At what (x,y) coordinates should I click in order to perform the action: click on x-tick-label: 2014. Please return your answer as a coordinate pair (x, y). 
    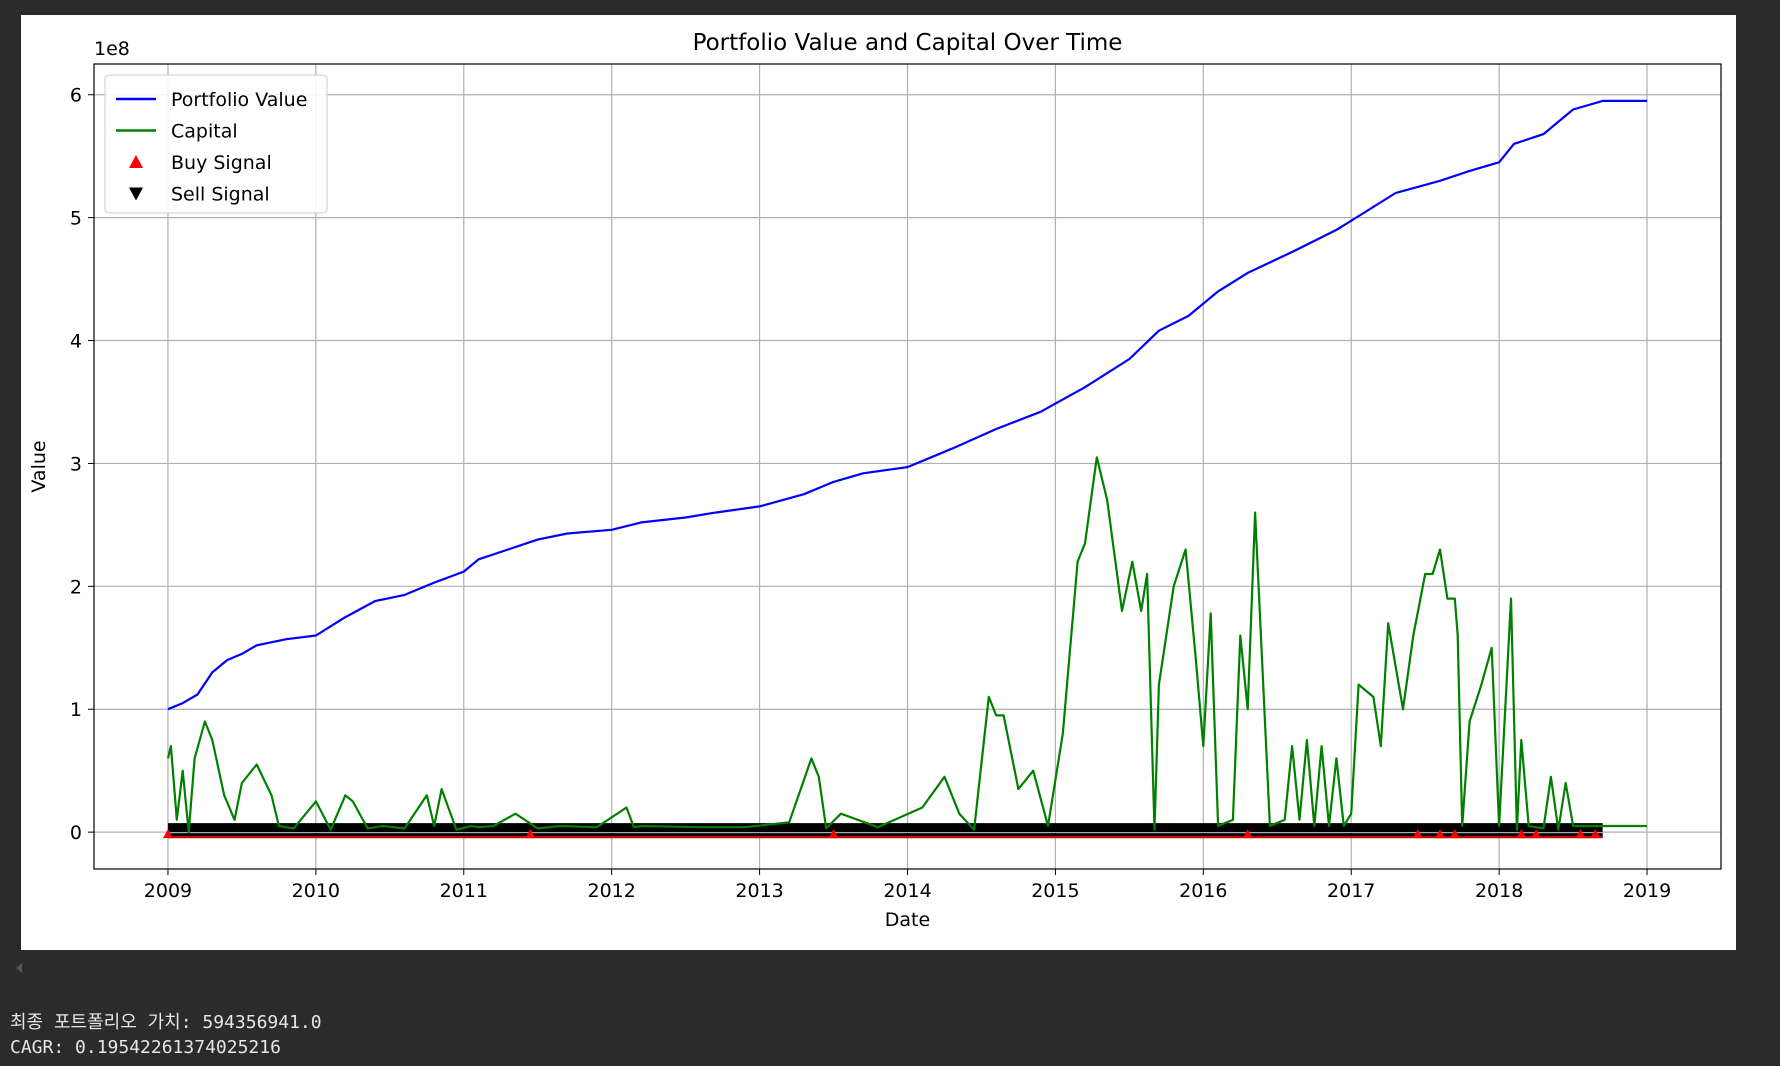
    Looking at the image, I should click on (907, 891).